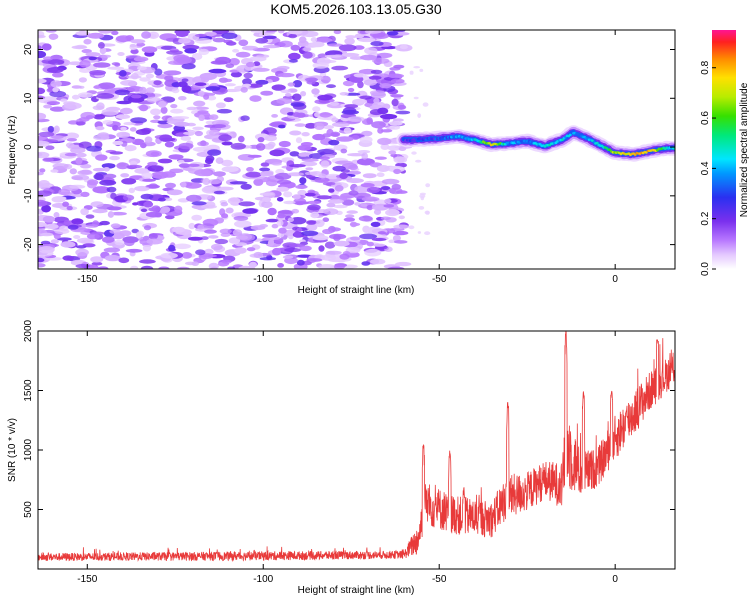 The width and height of the screenshot is (750, 600). I want to click on heatmap-x-label: Height of straight line (km), so click(356, 290).